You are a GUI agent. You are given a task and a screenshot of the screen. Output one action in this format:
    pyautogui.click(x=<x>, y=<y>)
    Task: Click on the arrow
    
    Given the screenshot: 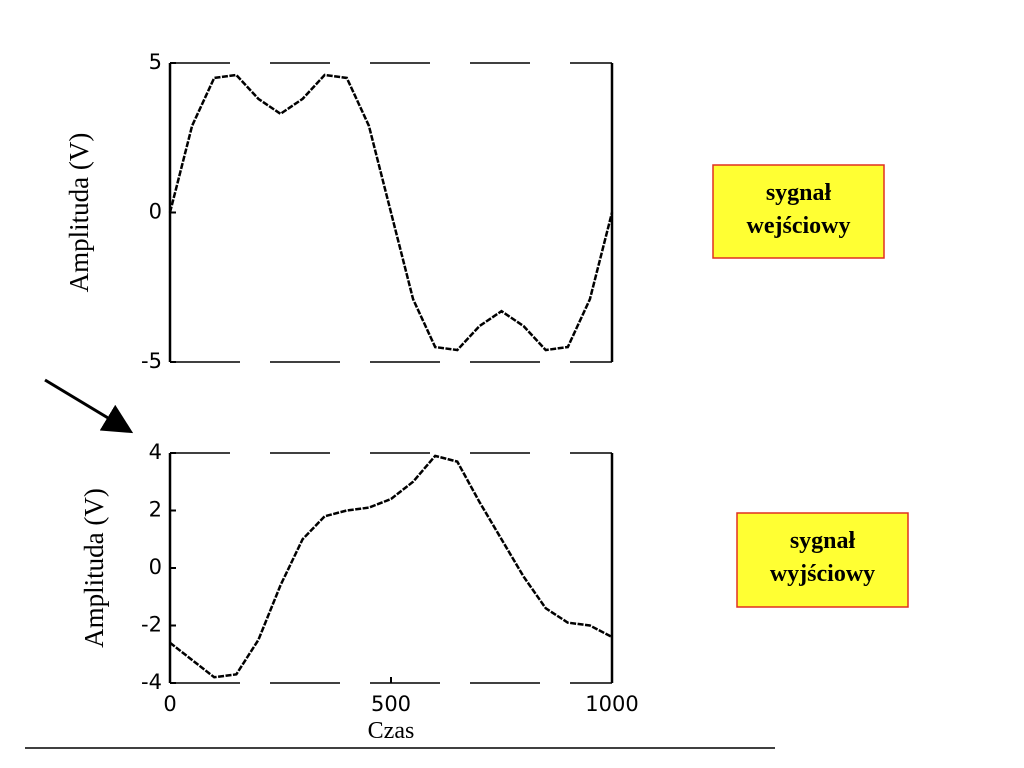 What is the action you would take?
    pyautogui.click(x=89, y=406)
    